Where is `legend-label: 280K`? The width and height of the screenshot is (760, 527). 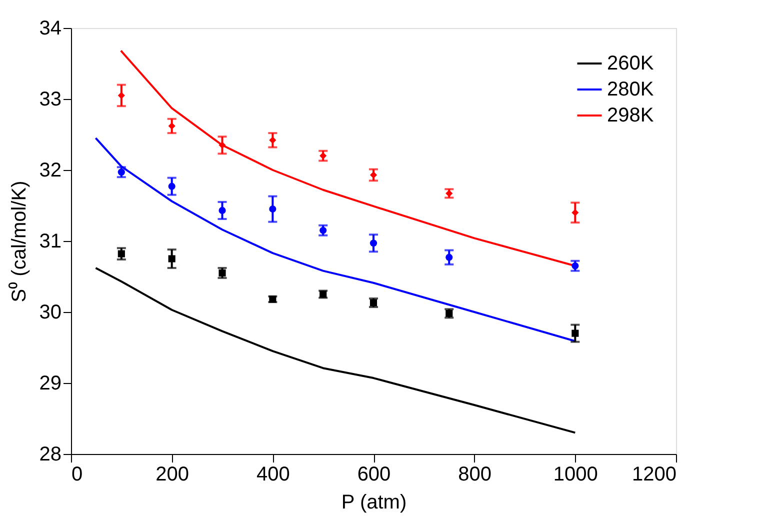
legend-label: 280K is located at coordinates (630, 89).